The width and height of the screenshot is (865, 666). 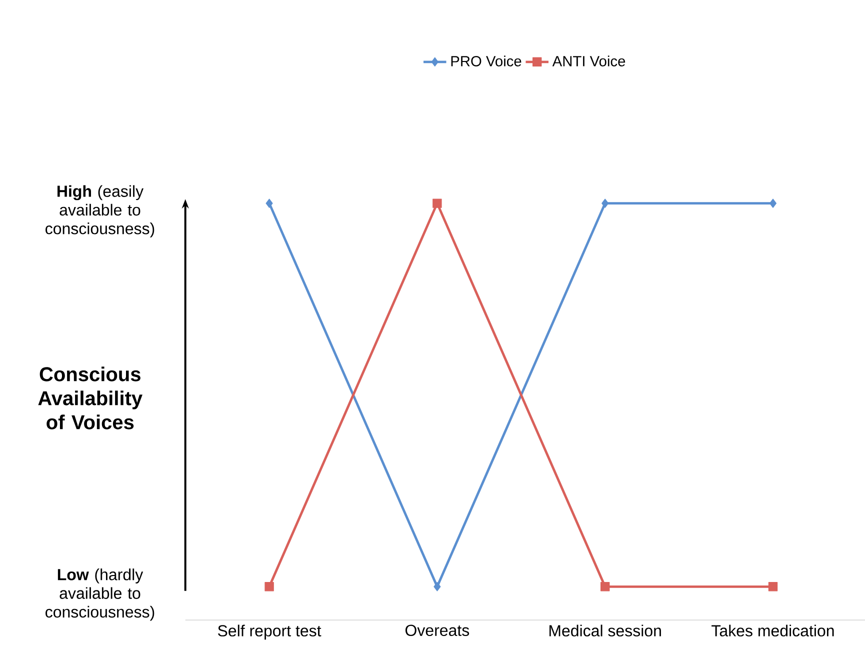 What do you see at coordinates (270, 632) in the screenshot?
I see `x-tick-label: Self report test` at bounding box center [270, 632].